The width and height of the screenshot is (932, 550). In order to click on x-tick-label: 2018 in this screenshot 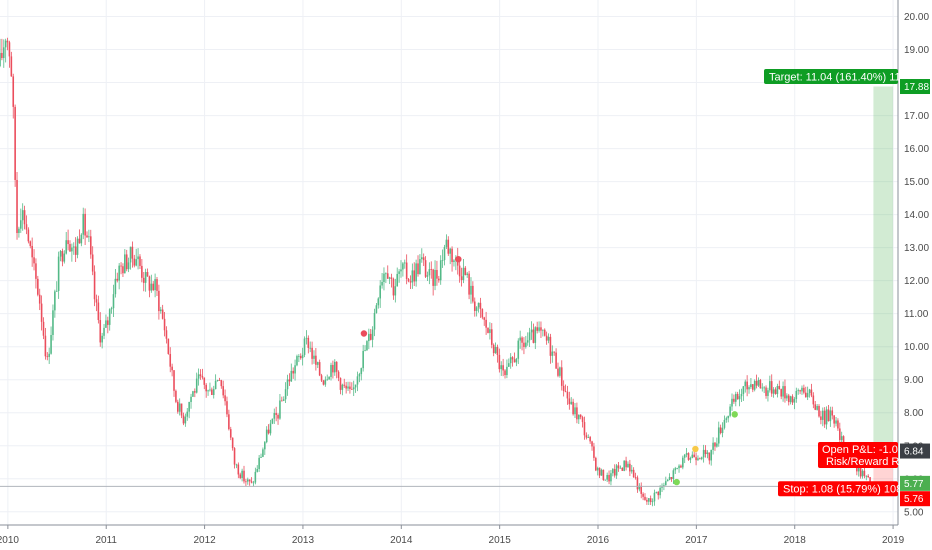, I will do `click(795, 540)`.